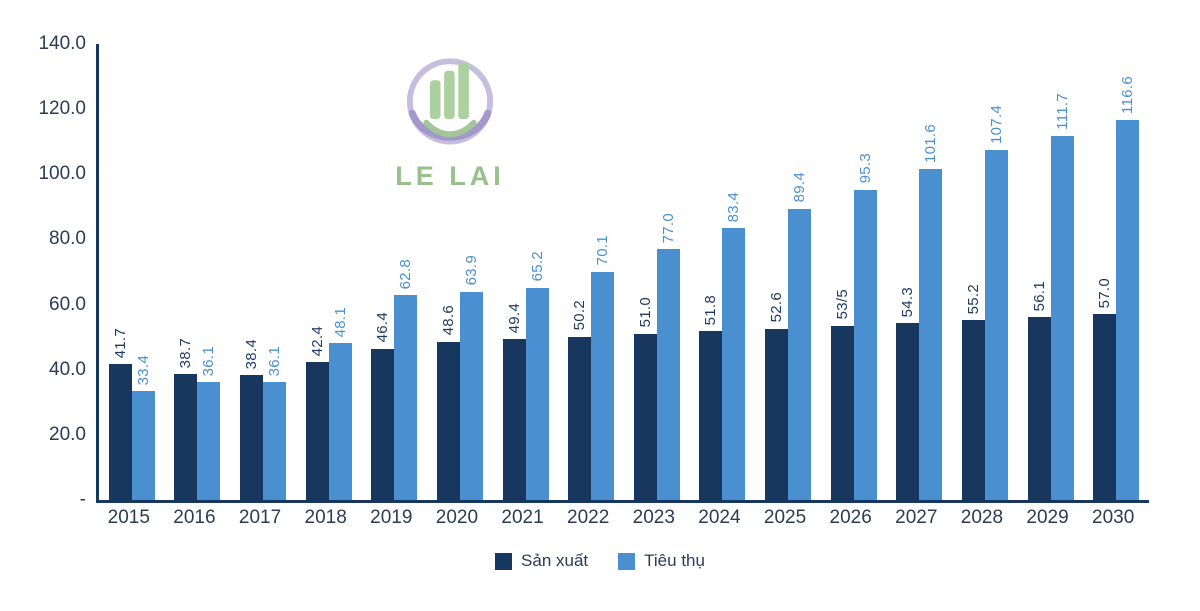 This screenshot has height=611, width=1200. What do you see at coordinates (406, 274) in the screenshot?
I see `bar-value-label: 62.8` at bounding box center [406, 274].